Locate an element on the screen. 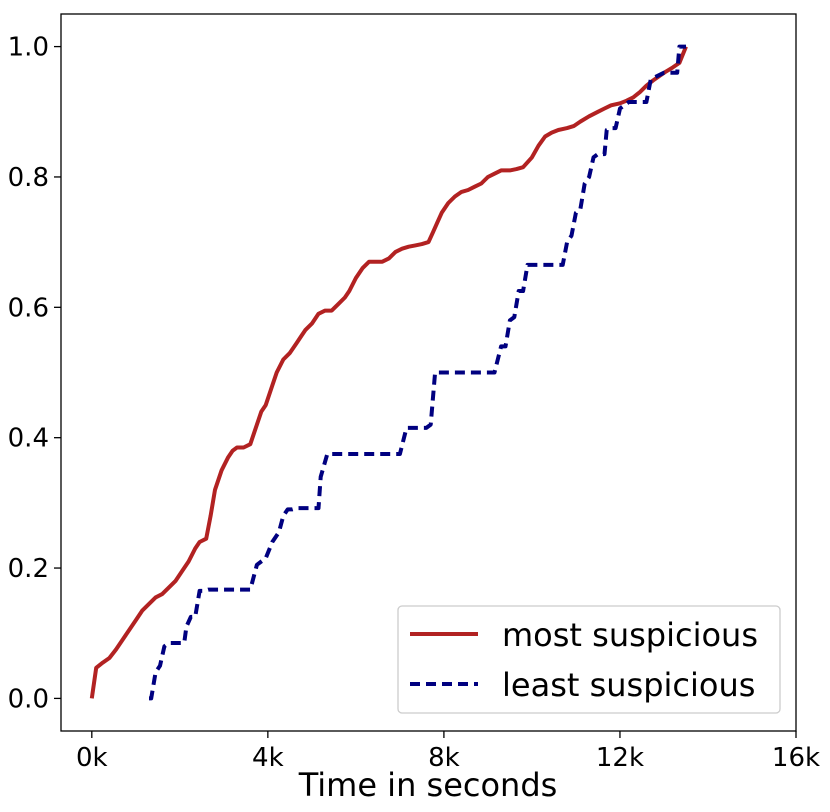  x-axis-title: Time in seconds is located at coordinates (428, 785).